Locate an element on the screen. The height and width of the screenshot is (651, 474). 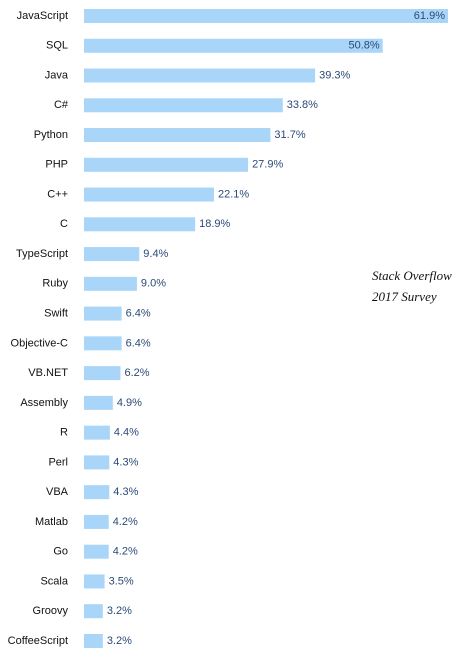
category-label: Python is located at coordinates (51, 135).